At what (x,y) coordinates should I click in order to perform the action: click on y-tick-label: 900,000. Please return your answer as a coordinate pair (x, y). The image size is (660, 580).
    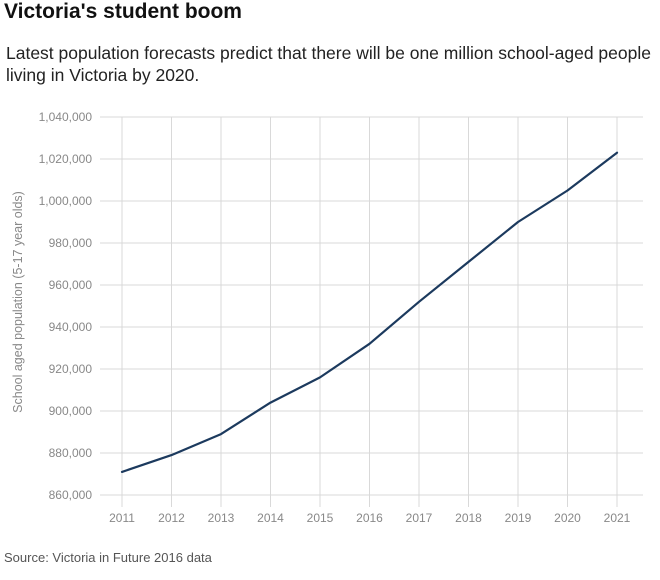
    Looking at the image, I should click on (71, 411).